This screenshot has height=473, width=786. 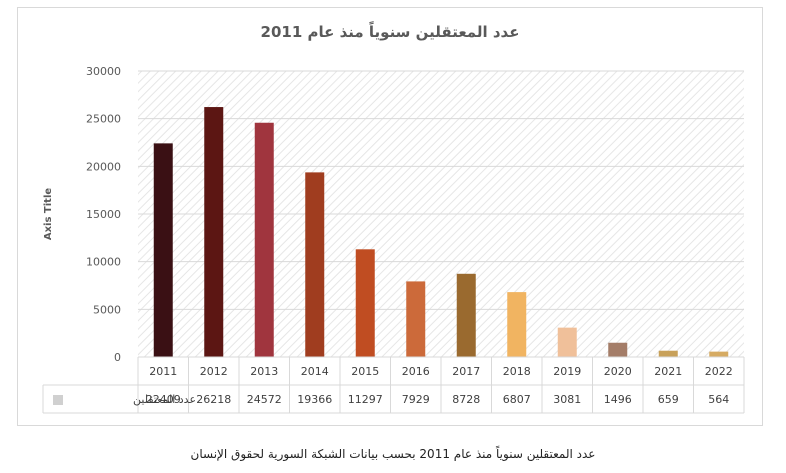 What do you see at coordinates (416, 319) in the screenshot?
I see `bar-2016` at bounding box center [416, 319].